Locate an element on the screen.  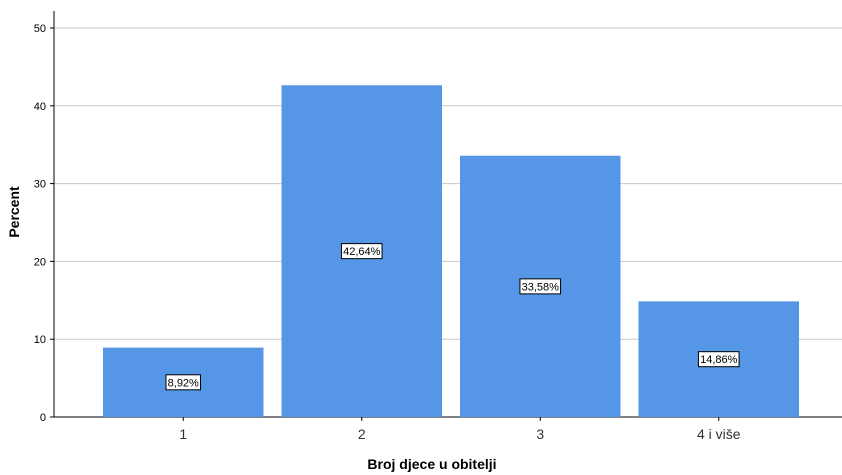
data-label: 8,92% is located at coordinates (183, 382).